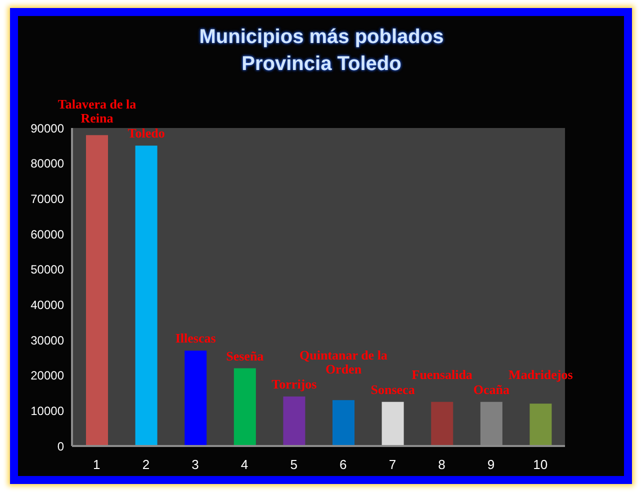  What do you see at coordinates (540, 464) in the screenshot?
I see `x-tick-label: 10` at bounding box center [540, 464].